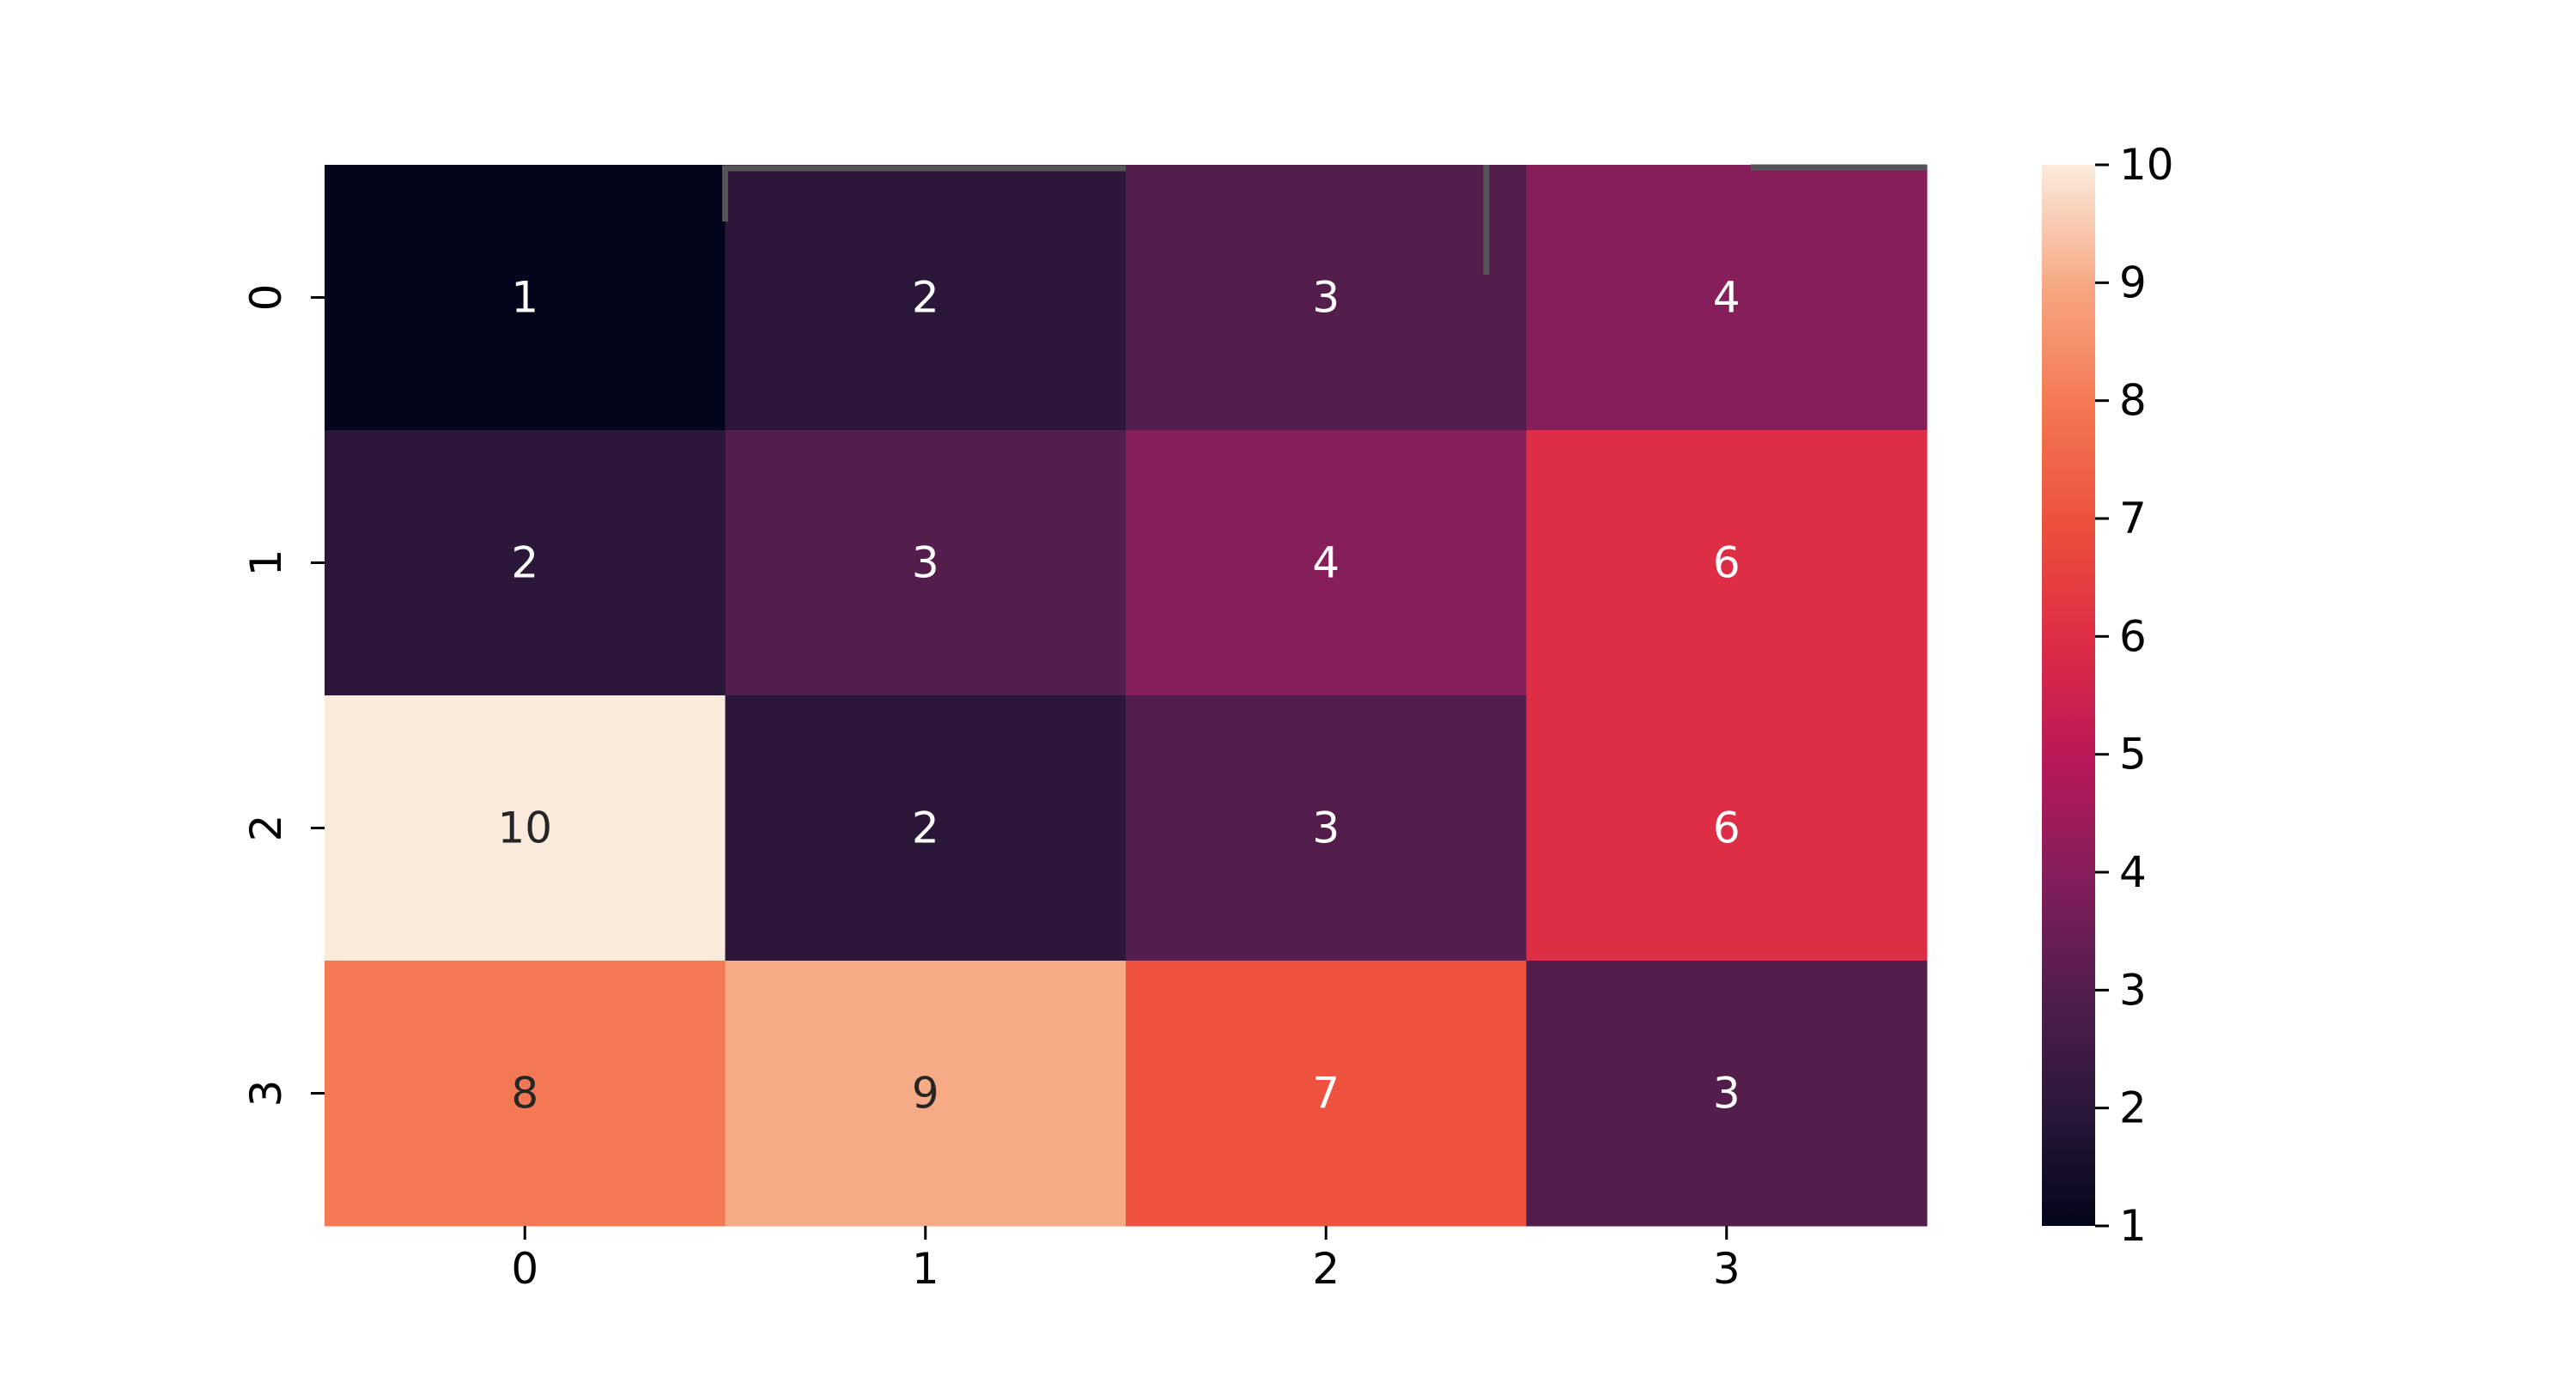 Image resolution: width=2576 pixels, height=1377 pixels. Describe the element at coordinates (1727, 1269) in the screenshot. I see `x-tick-label-3: 3` at that location.